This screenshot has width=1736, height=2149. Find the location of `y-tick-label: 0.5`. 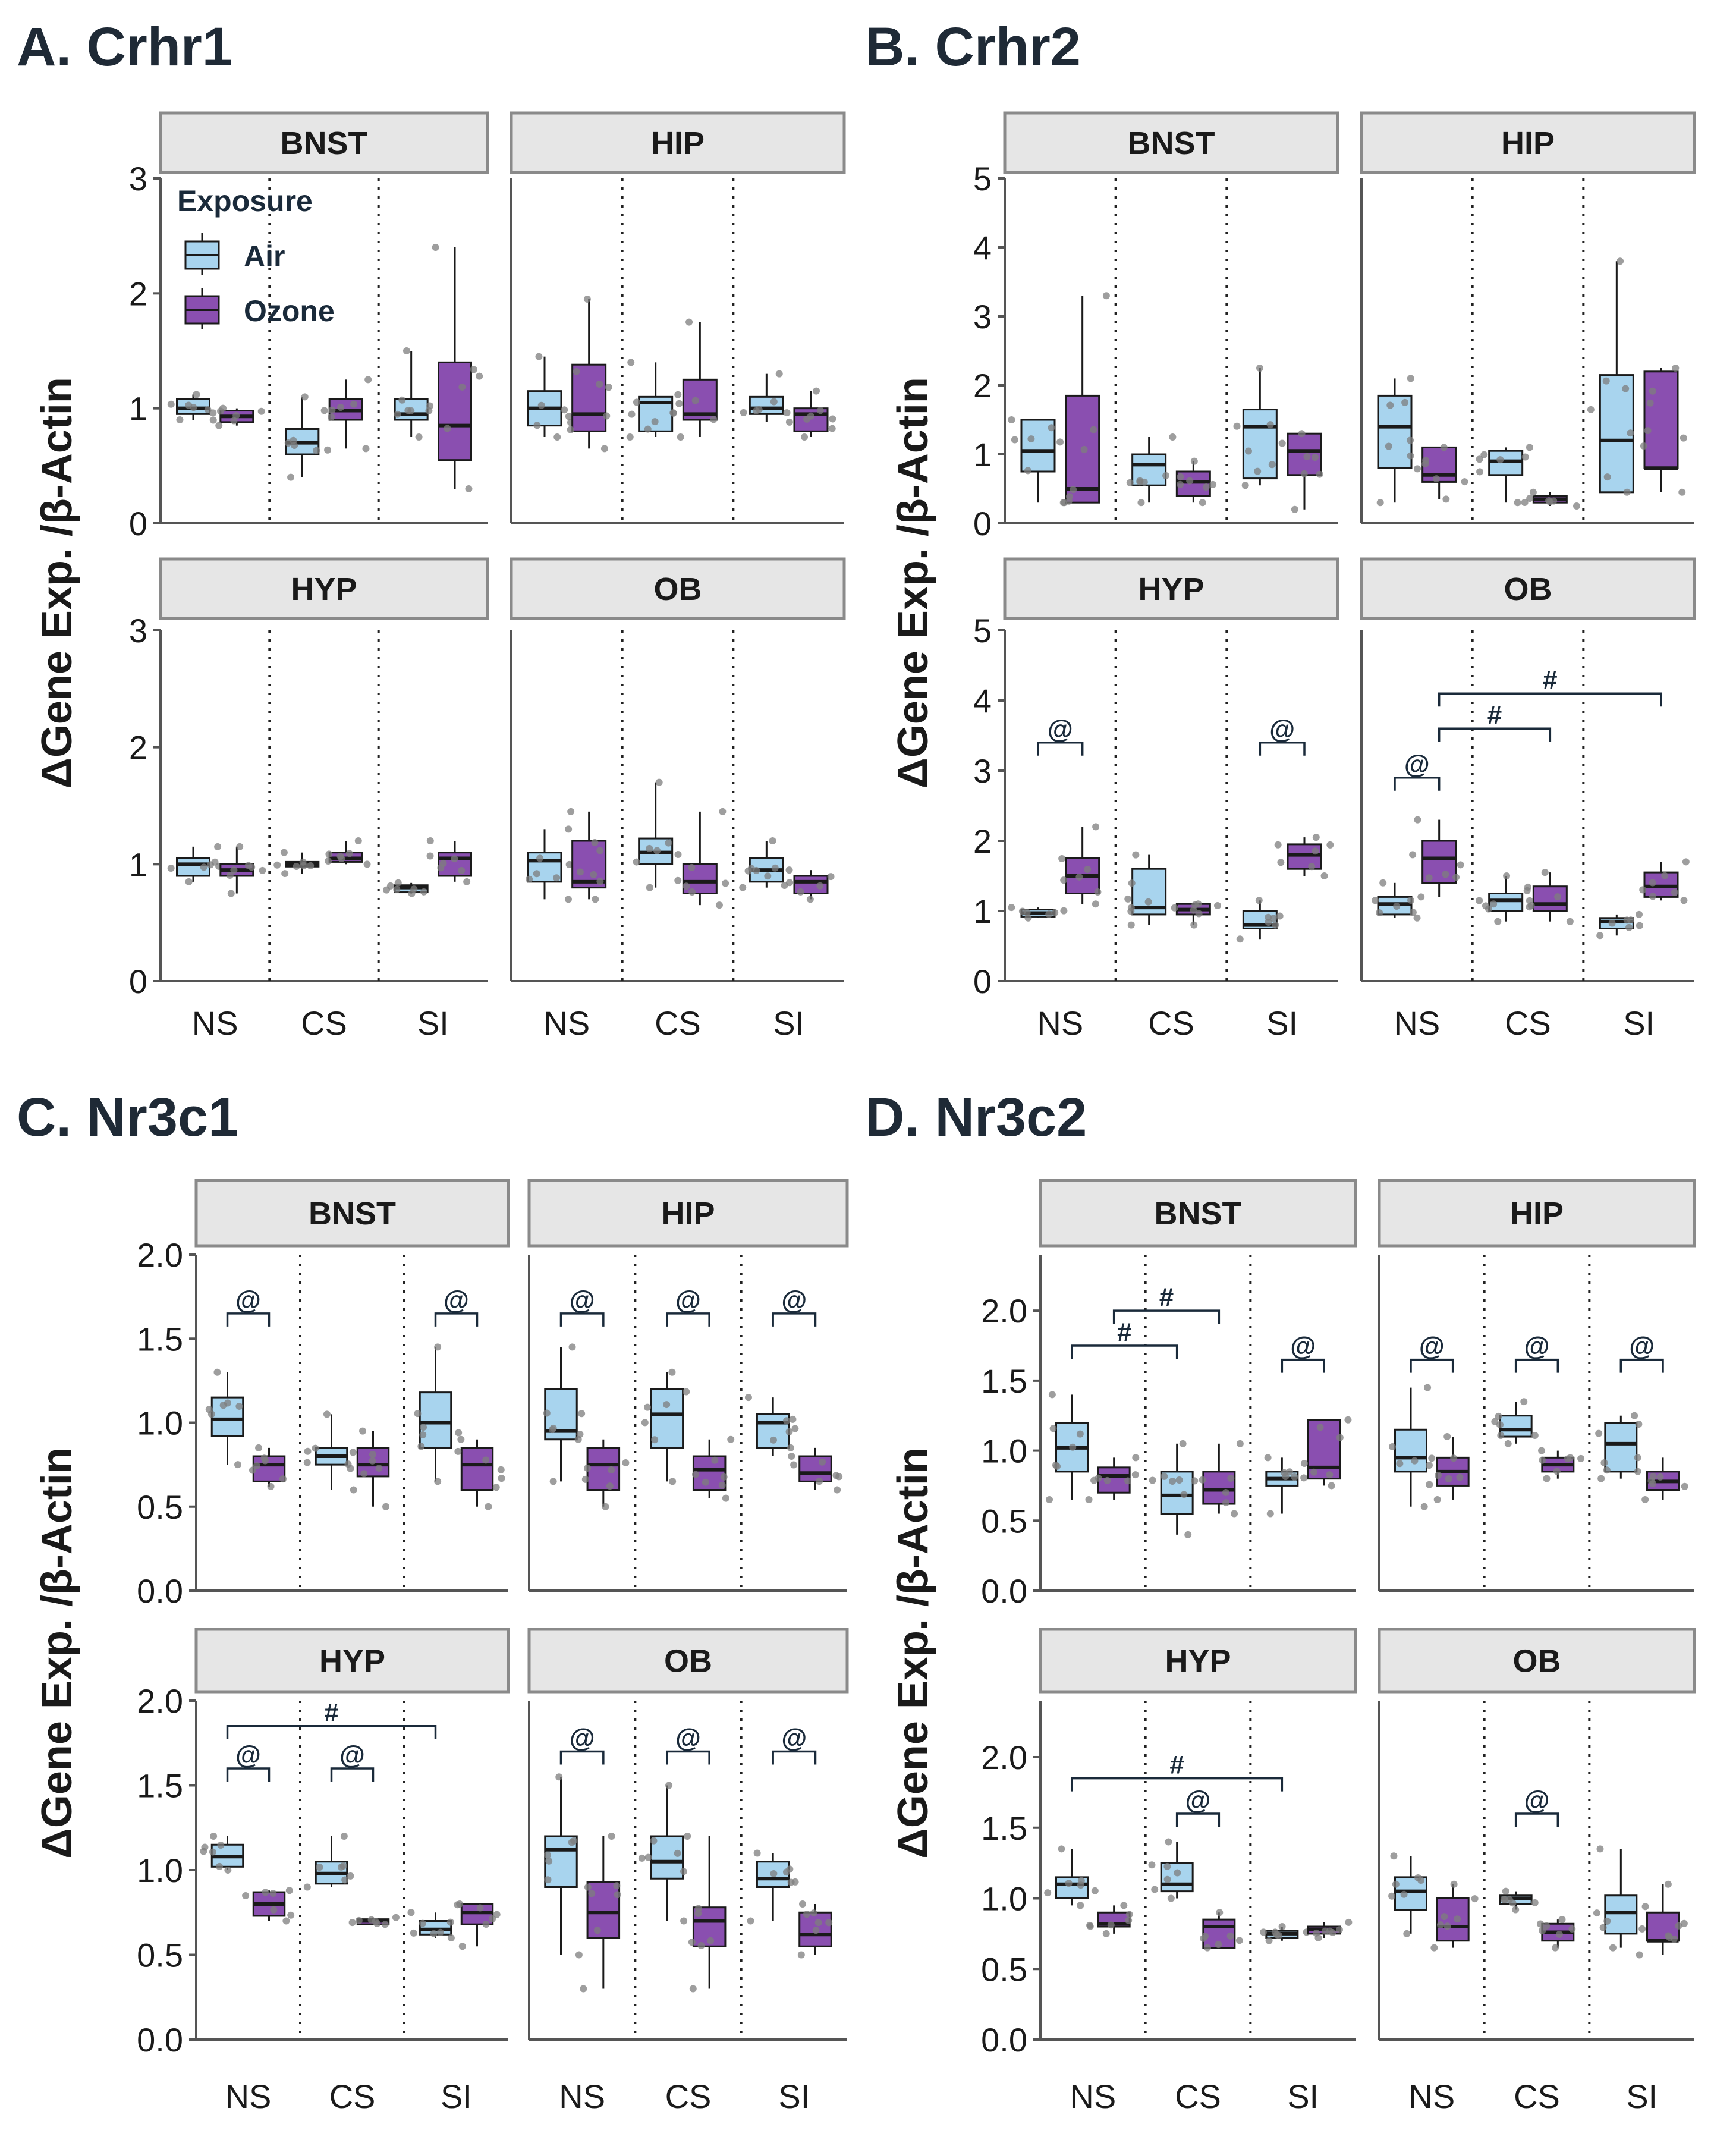

y-tick-label: 0.5 is located at coordinates (1004, 1521).